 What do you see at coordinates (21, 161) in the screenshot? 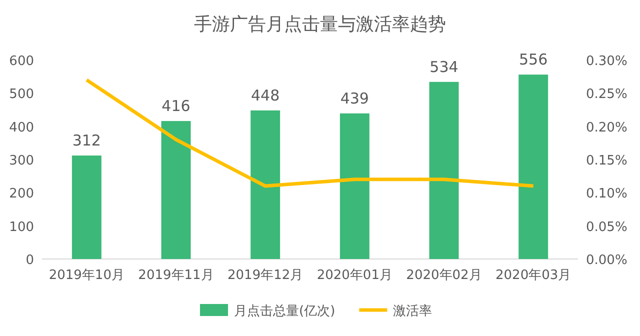
I see `y-tick-label: 300` at bounding box center [21, 161].